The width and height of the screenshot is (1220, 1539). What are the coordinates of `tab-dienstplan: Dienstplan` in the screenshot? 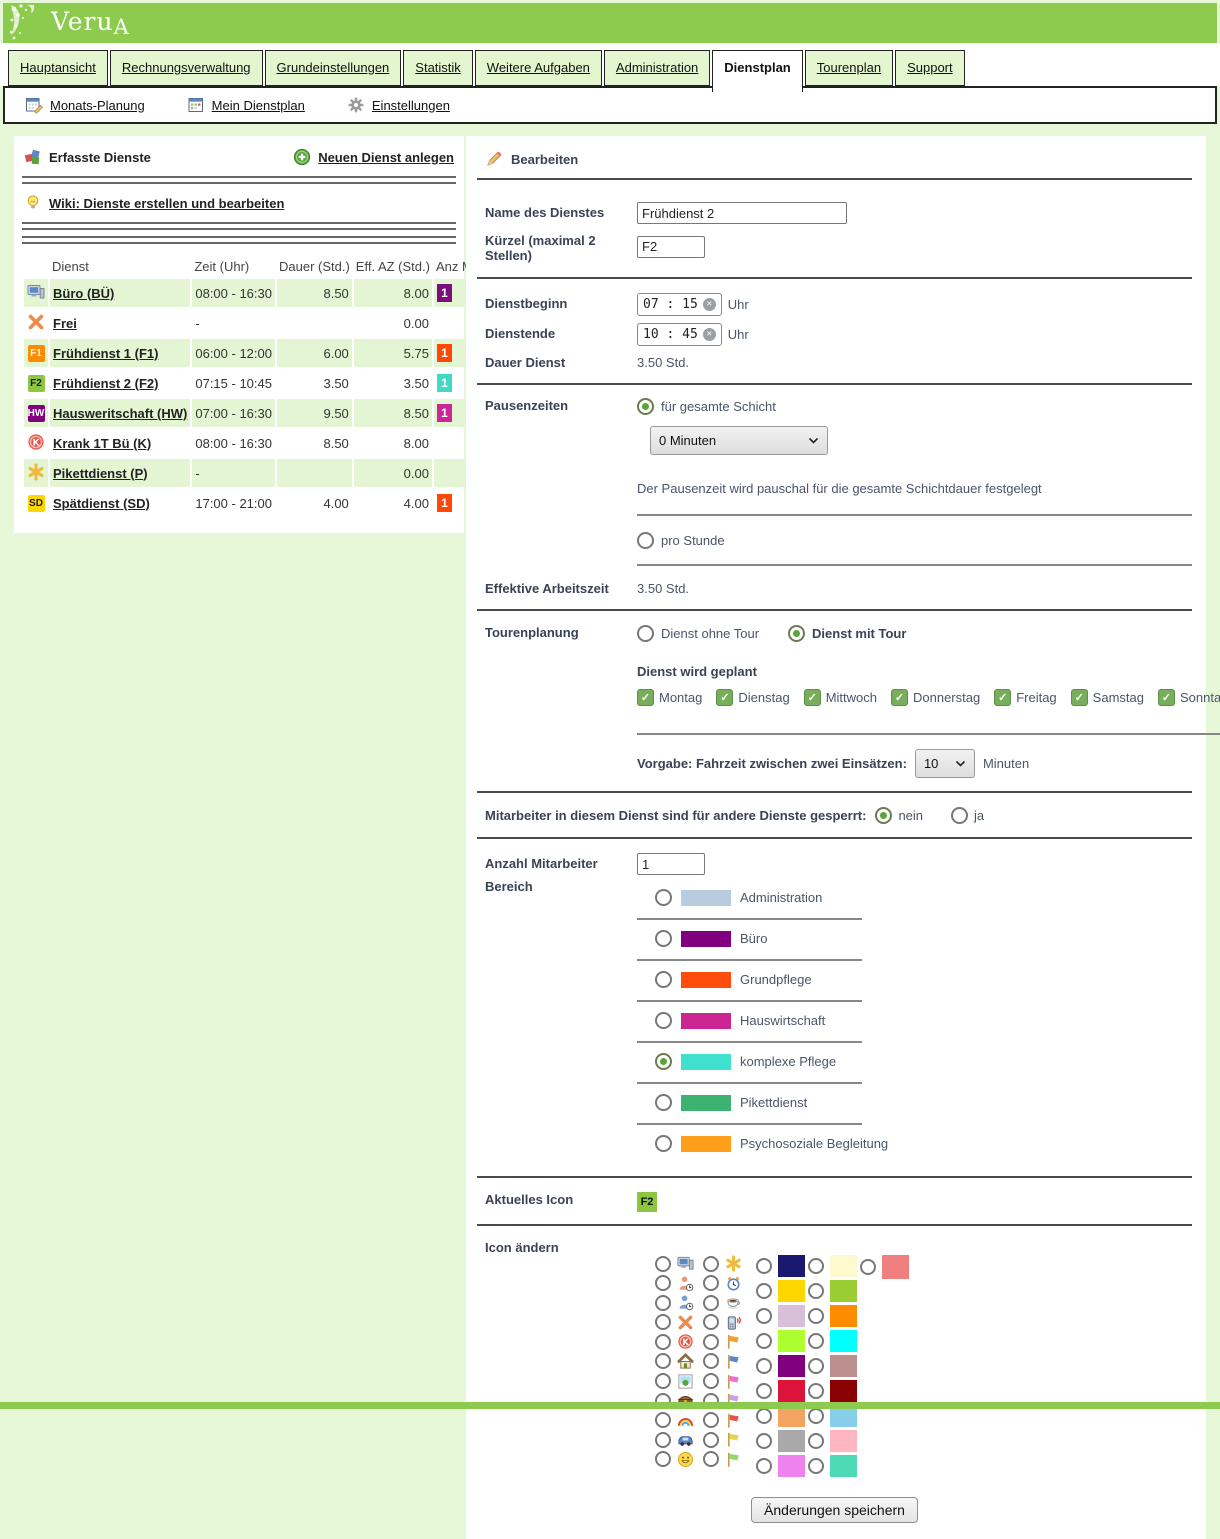 It's located at (757, 71).